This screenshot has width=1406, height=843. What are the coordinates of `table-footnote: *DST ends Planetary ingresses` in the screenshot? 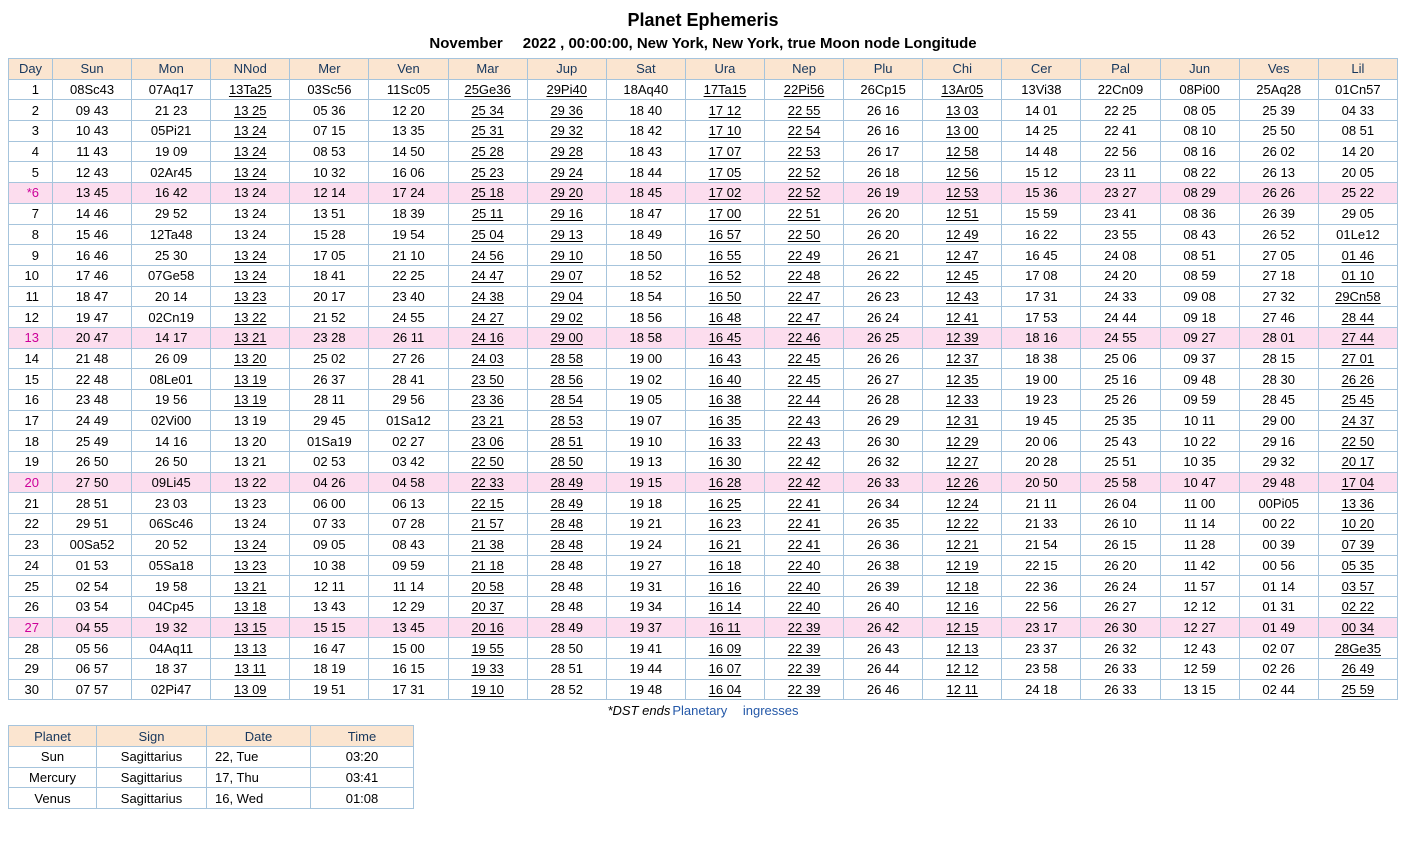 It's located at (703, 710).